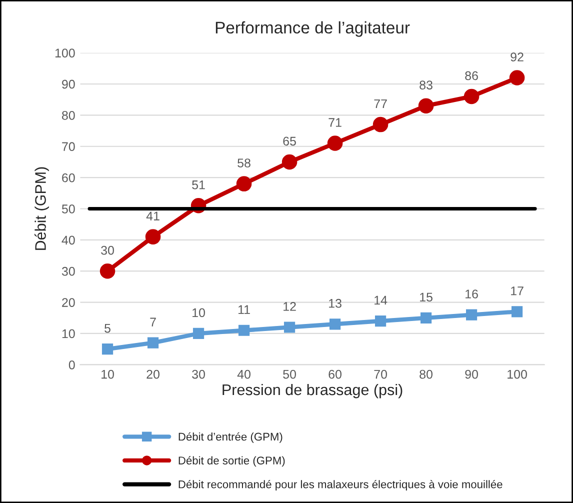 The image size is (573, 503). Describe the element at coordinates (68, 271) in the screenshot. I see `y-tick-label: 30` at that location.